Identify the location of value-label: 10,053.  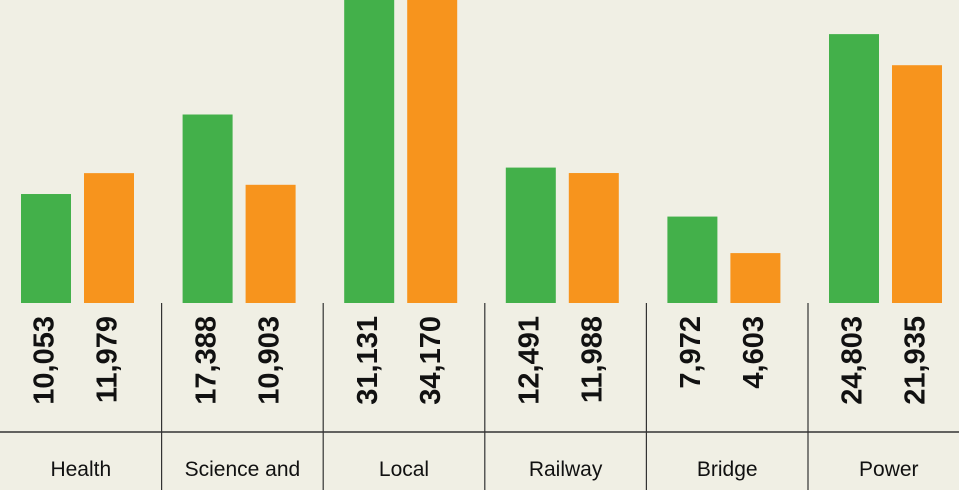
(45, 360).